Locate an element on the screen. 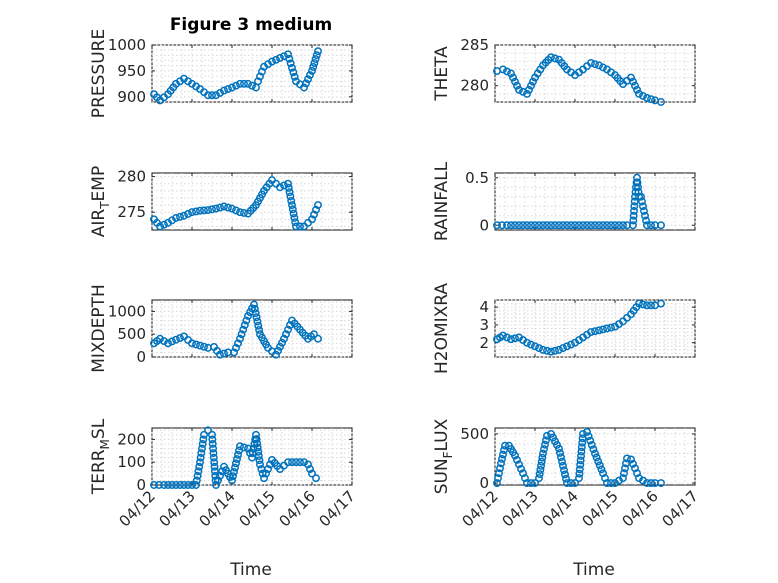 This screenshot has width=778, height=583. figure-title: Figure 3 medium is located at coordinates (251, 25).